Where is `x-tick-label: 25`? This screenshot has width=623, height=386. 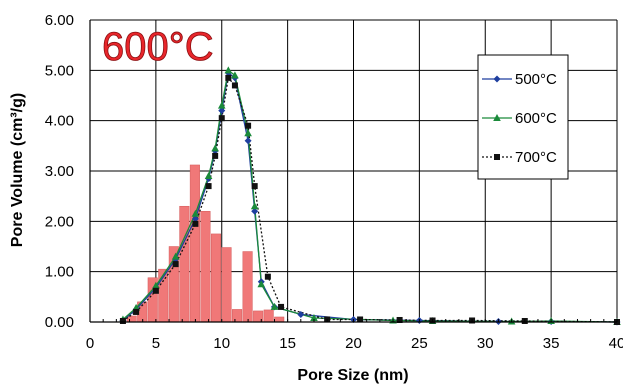 x-tick-label: 25 is located at coordinates (419, 343).